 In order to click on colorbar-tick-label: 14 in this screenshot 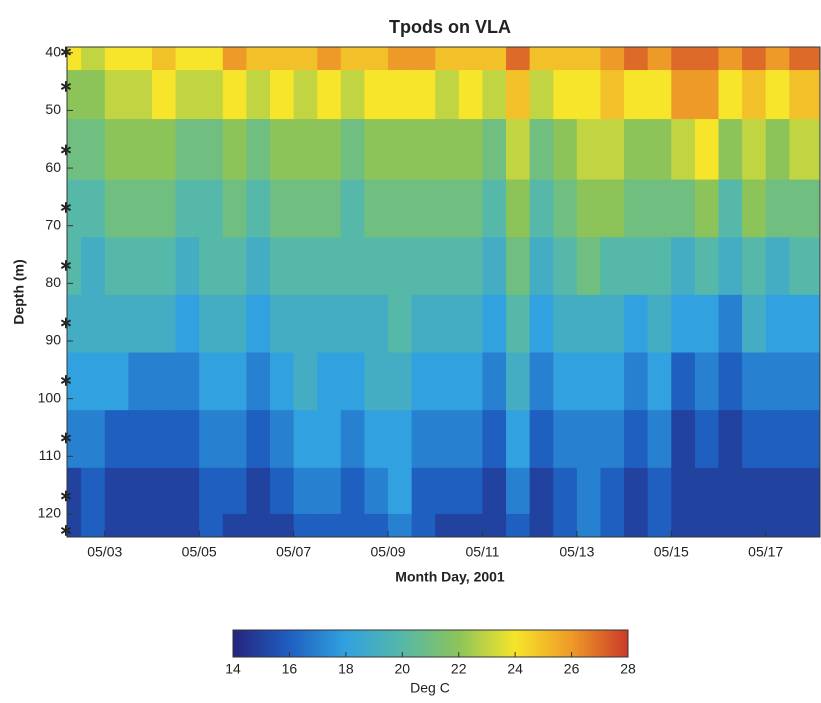, I will do `click(233, 669)`.